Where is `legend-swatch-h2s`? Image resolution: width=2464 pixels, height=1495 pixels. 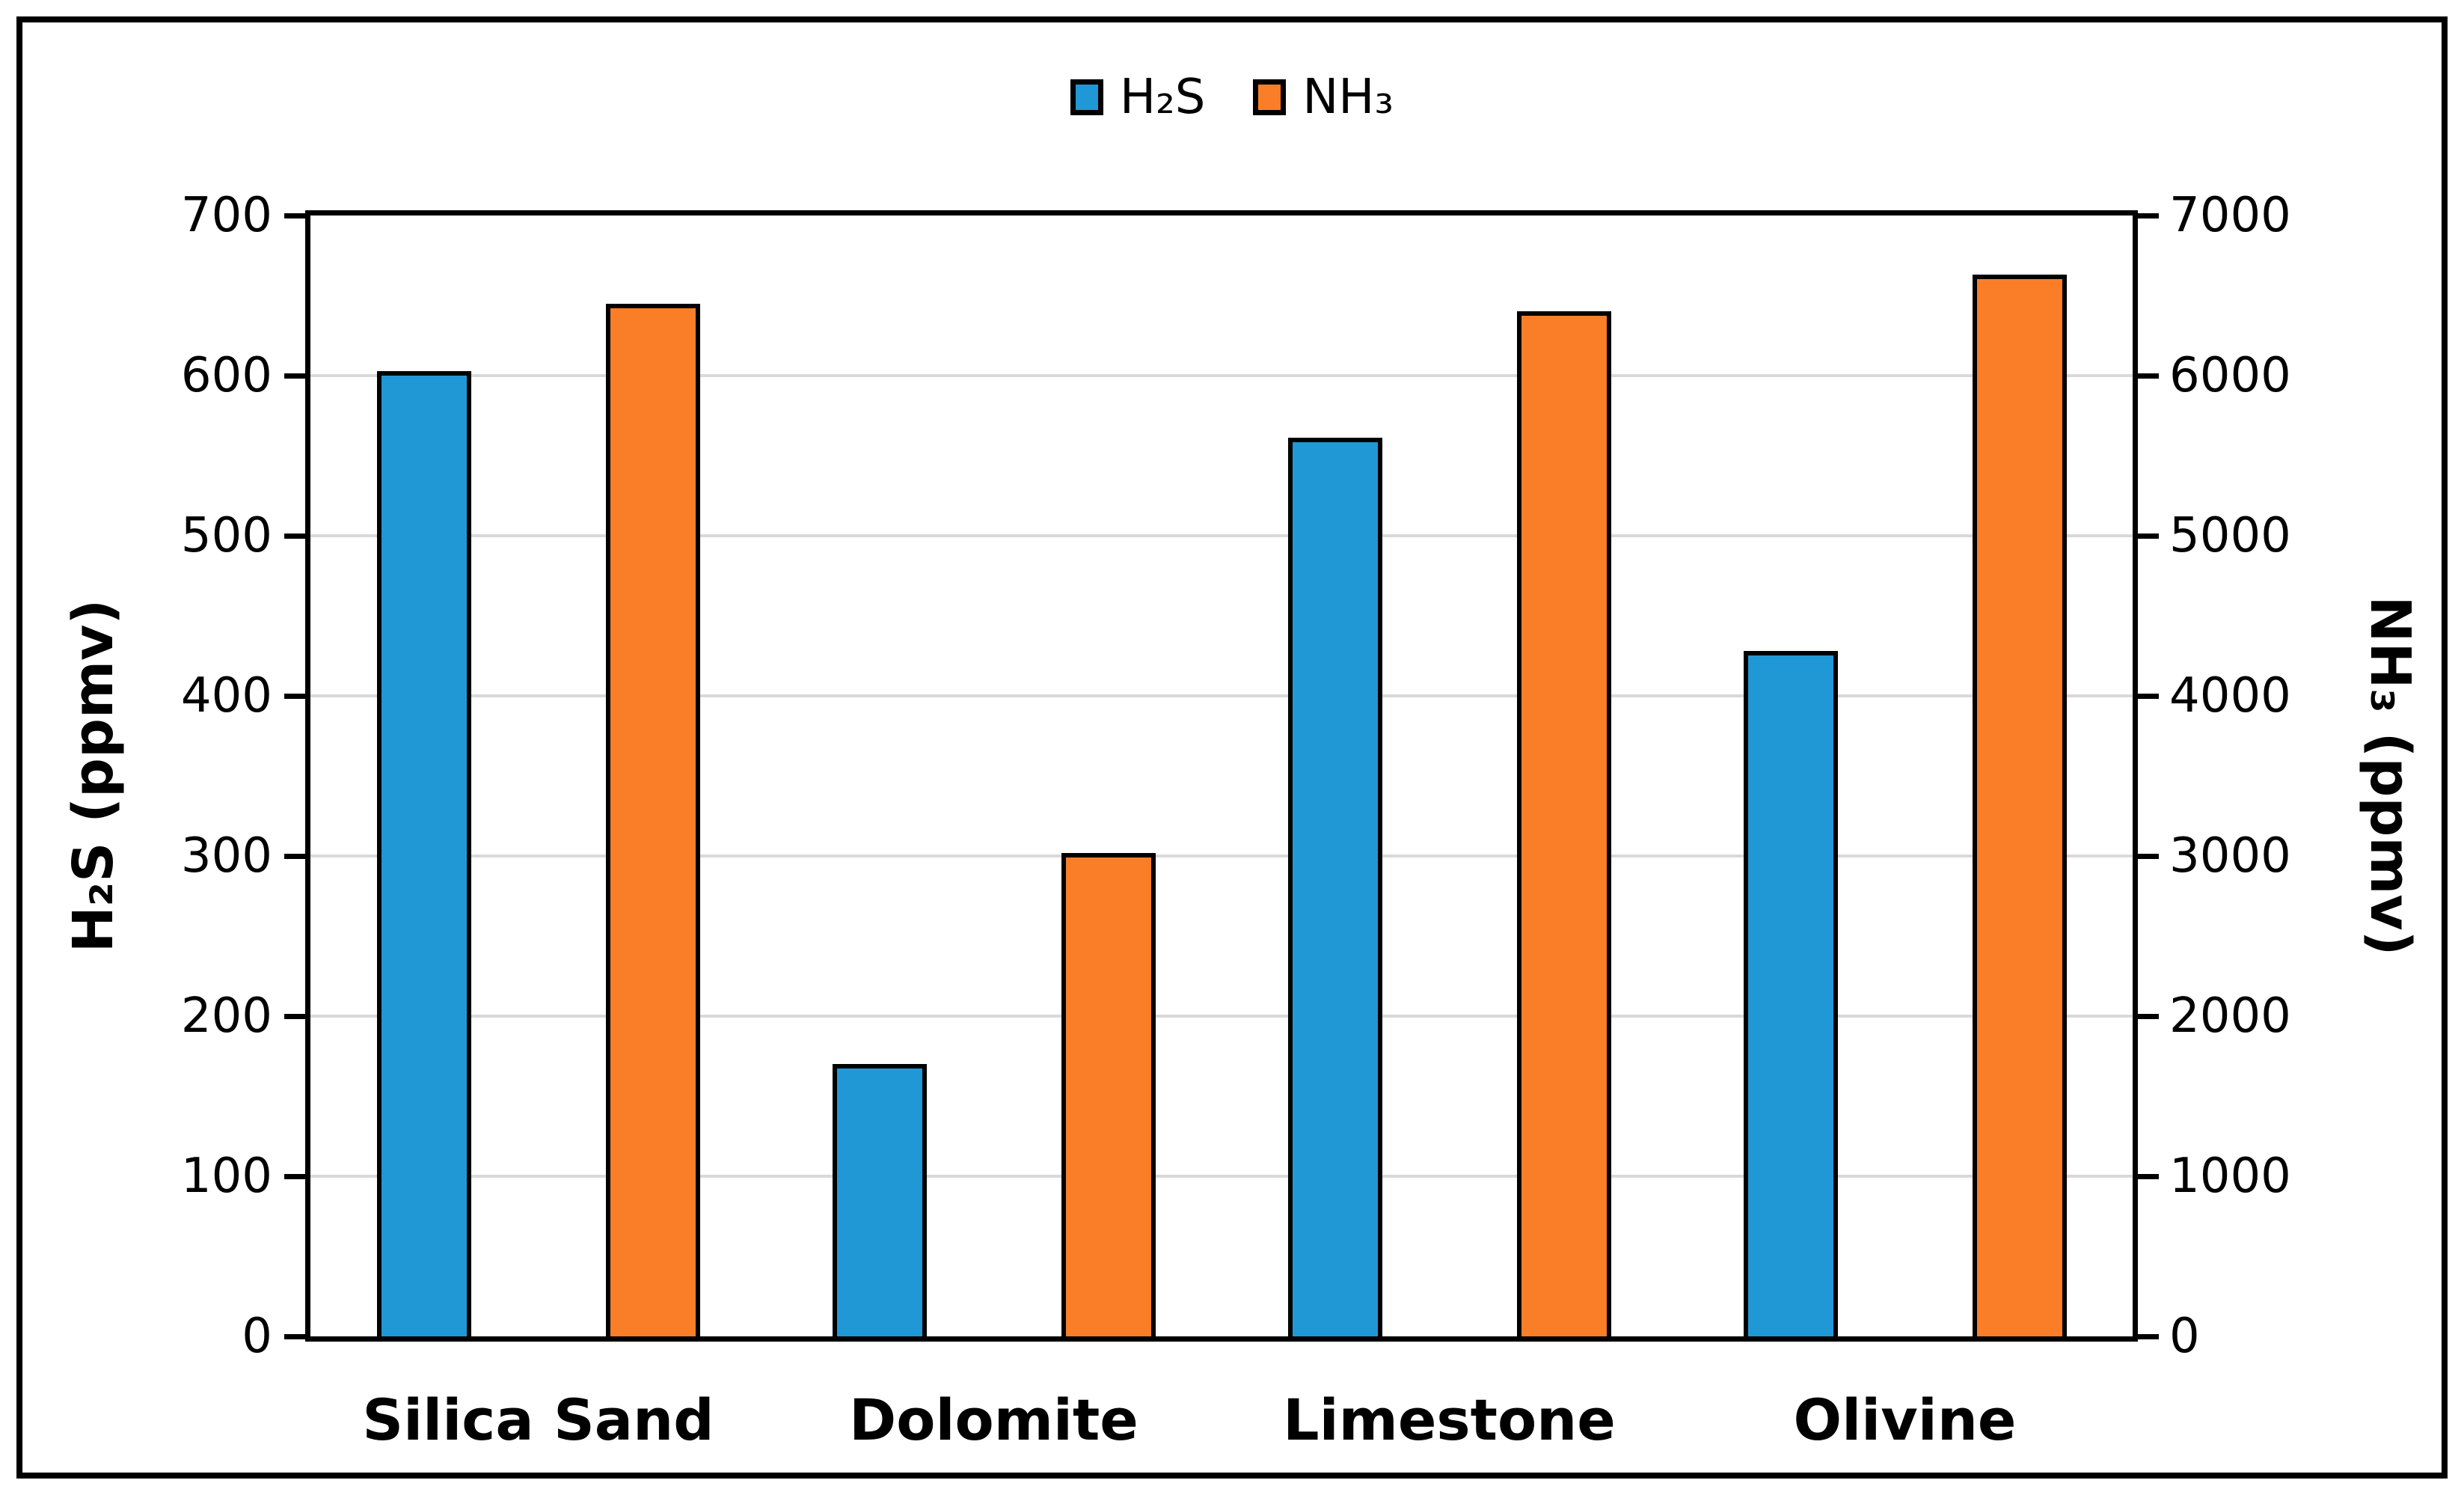
legend-swatch-h2s is located at coordinates (1086, 97).